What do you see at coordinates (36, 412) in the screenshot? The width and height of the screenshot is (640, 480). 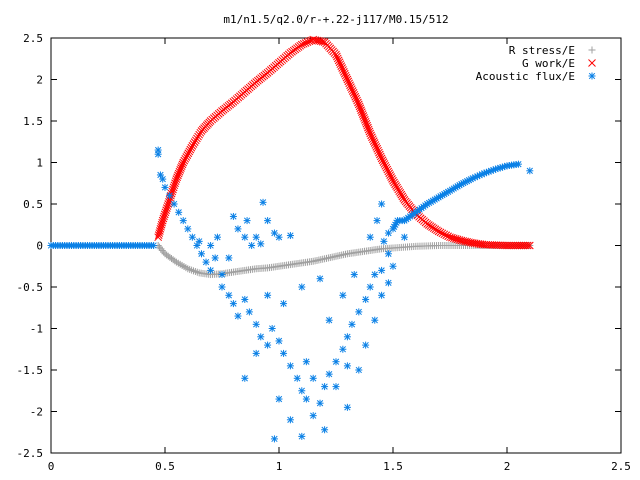 I see `y-tick-label: -2` at bounding box center [36, 412].